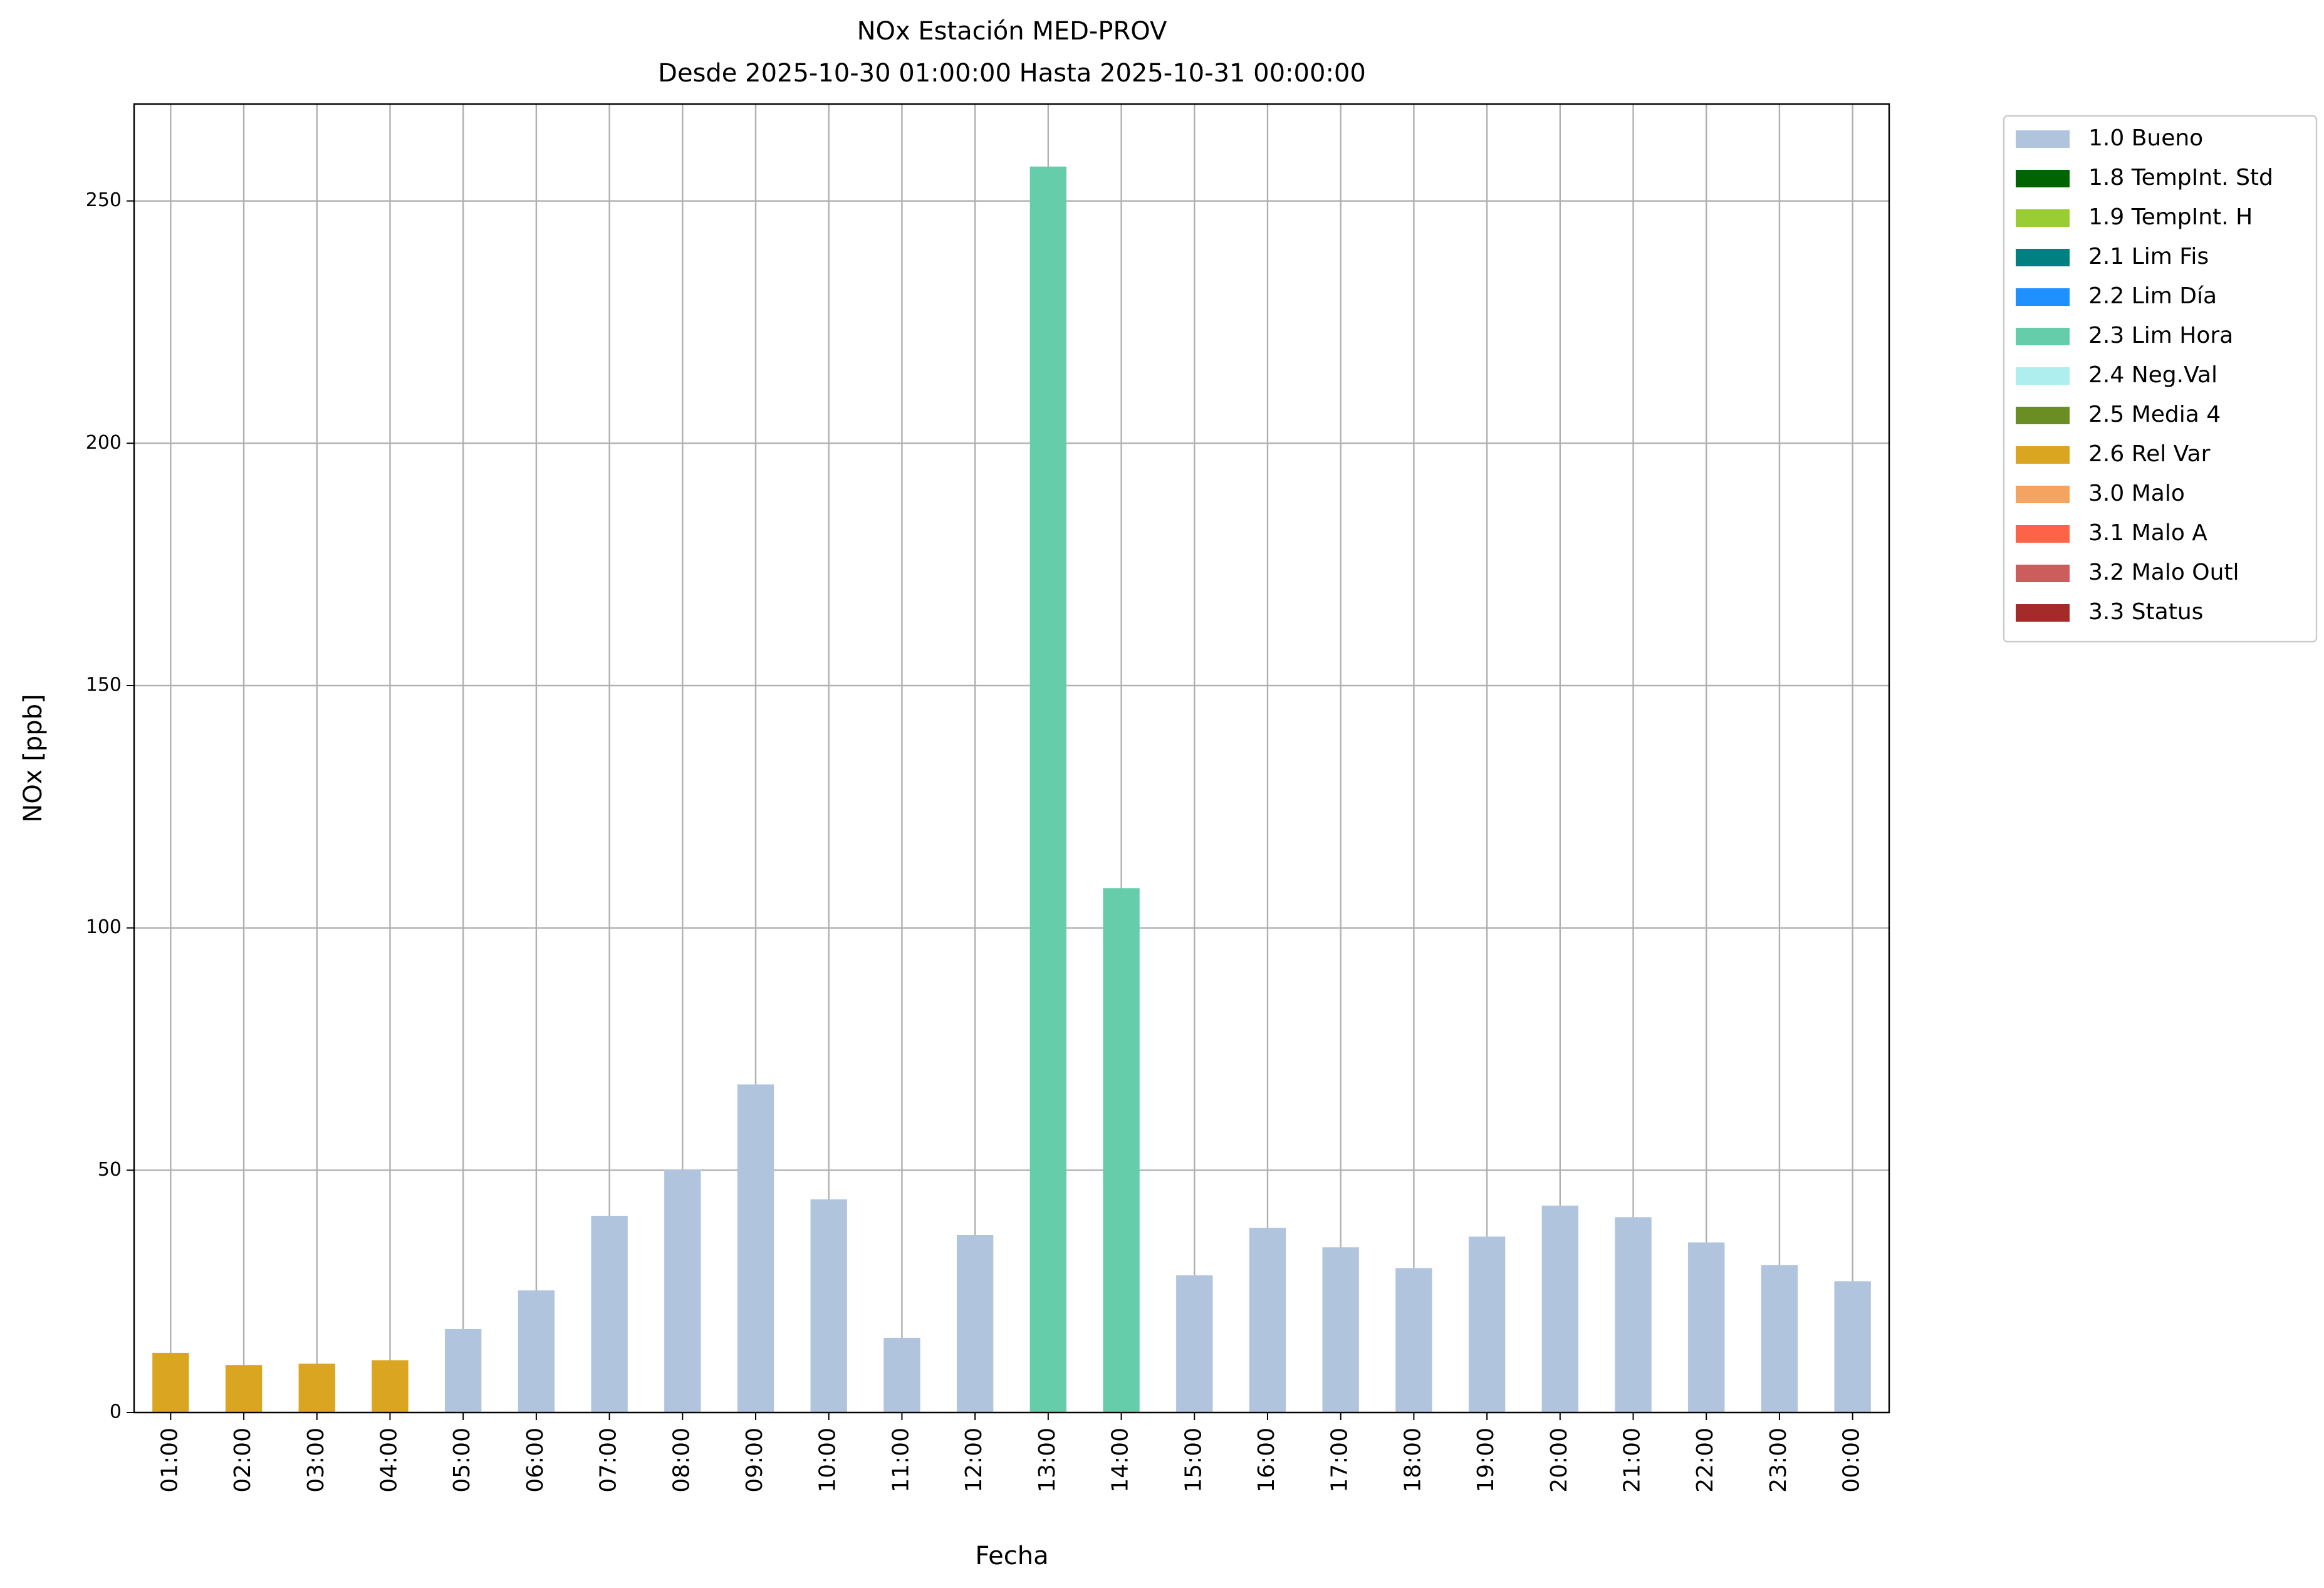 The height and width of the screenshot is (1588, 2324). What do you see at coordinates (609, 1461) in the screenshot?
I see `x-tick-label: 07:00` at bounding box center [609, 1461].